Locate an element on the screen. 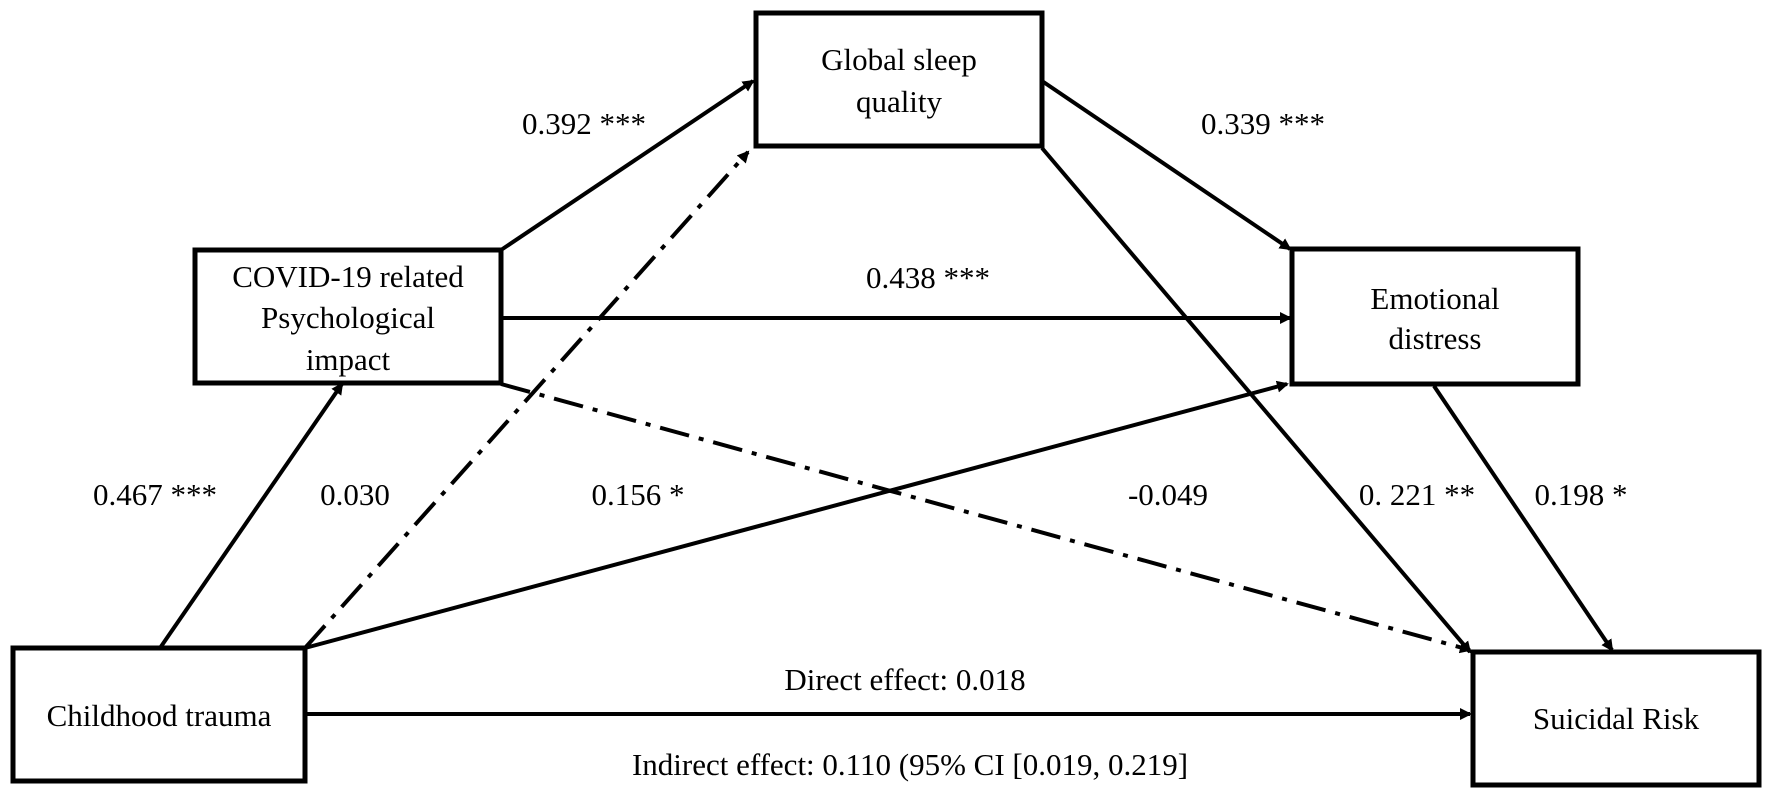 The image size is (1772, 796). label-direct-effect: Direct effect: 0.018 is located at coordinates (904, 679).